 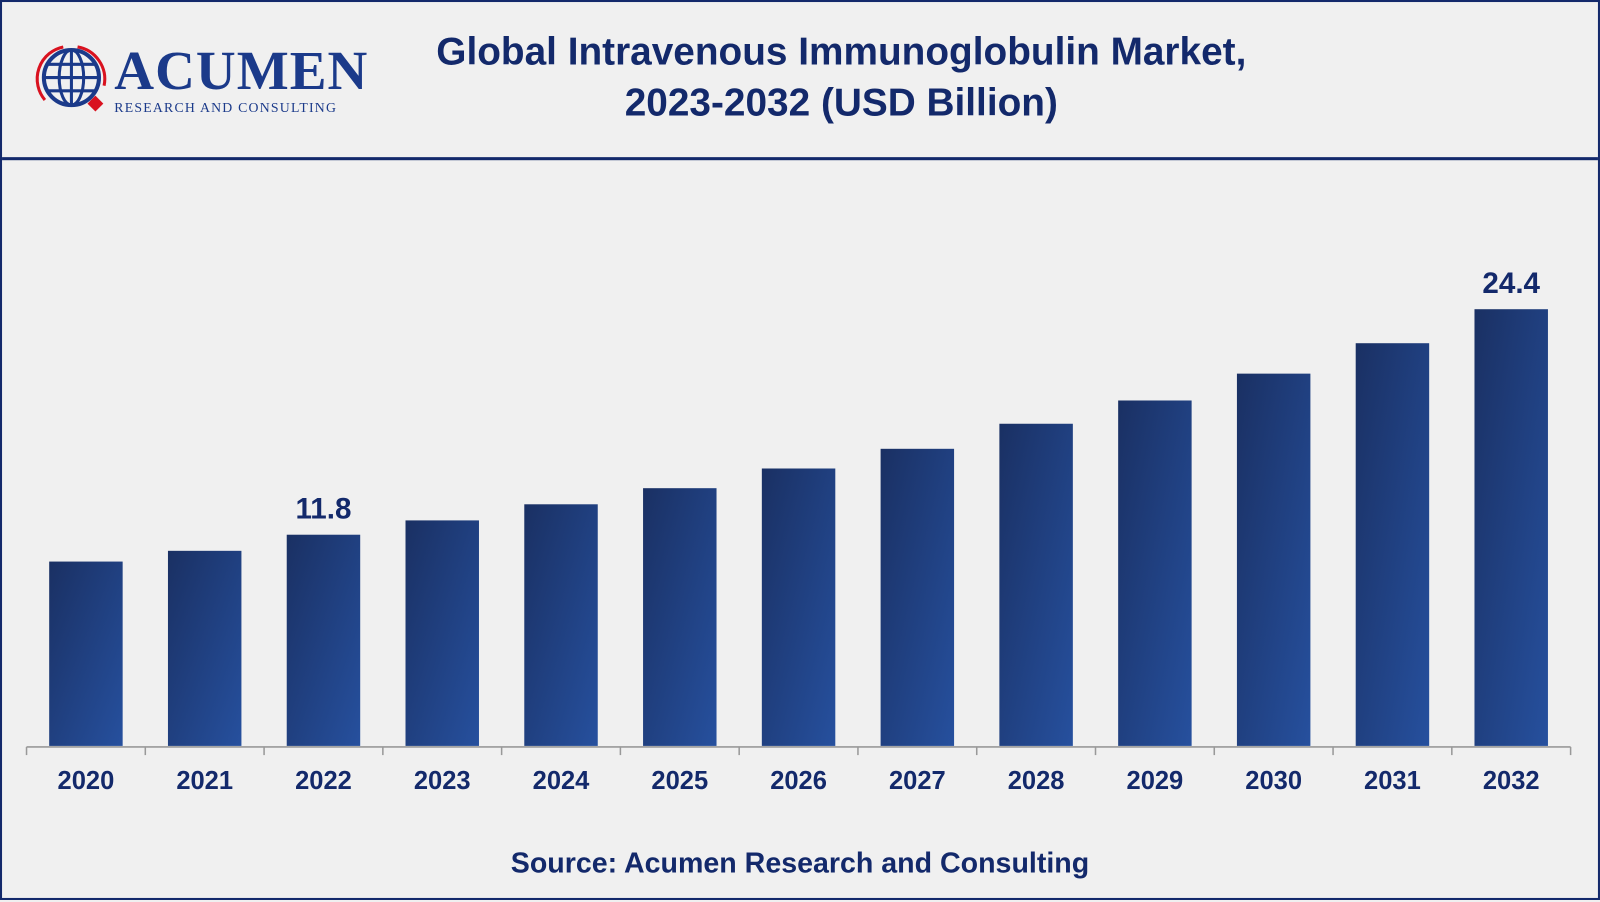 I want to click on acumen-logo: ACUMEN RESEARCH AND CONSULTING, so click(x=200, y=80).